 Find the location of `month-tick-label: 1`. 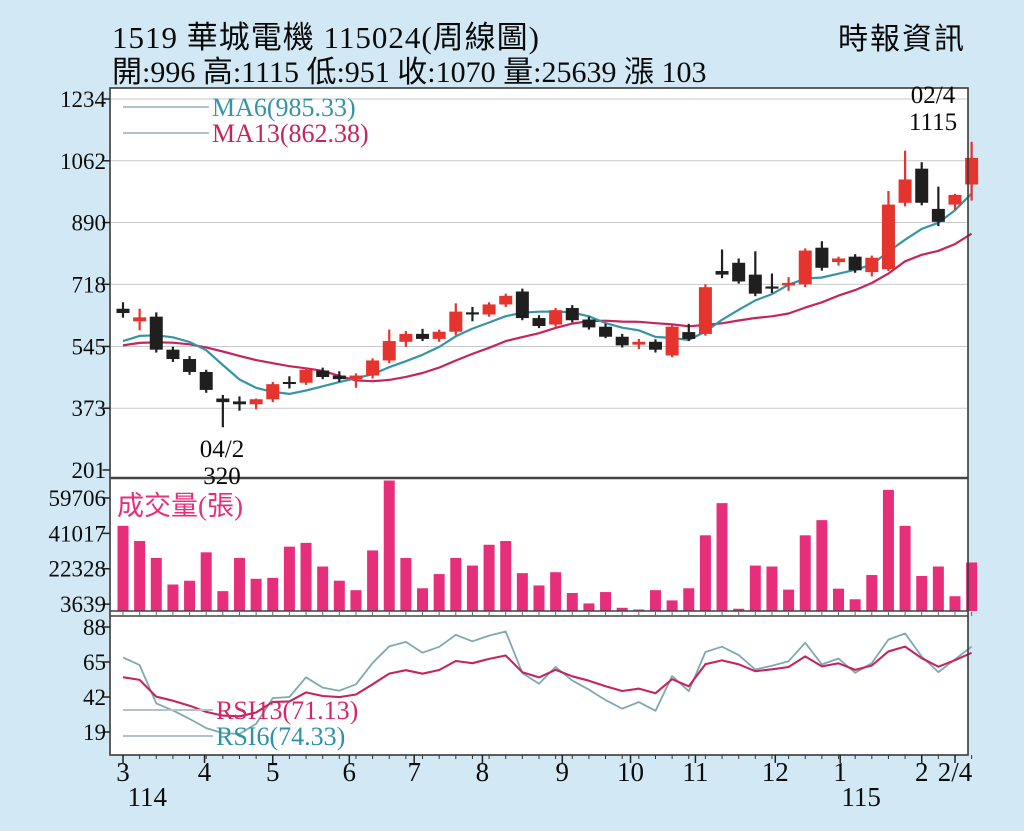

month-tick-label: 1 is located at coordinates (840, 772).